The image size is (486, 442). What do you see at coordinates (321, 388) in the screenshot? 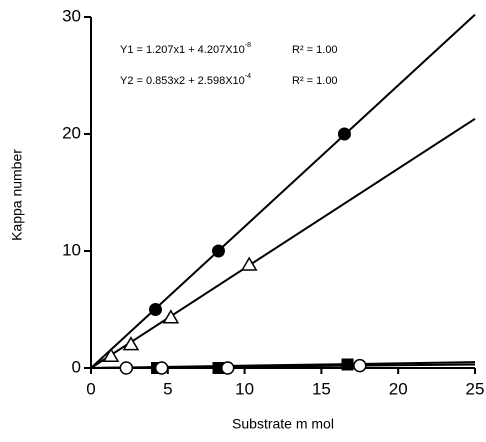
I see `x-tick-label: 15` at bounding box center [321, 388].